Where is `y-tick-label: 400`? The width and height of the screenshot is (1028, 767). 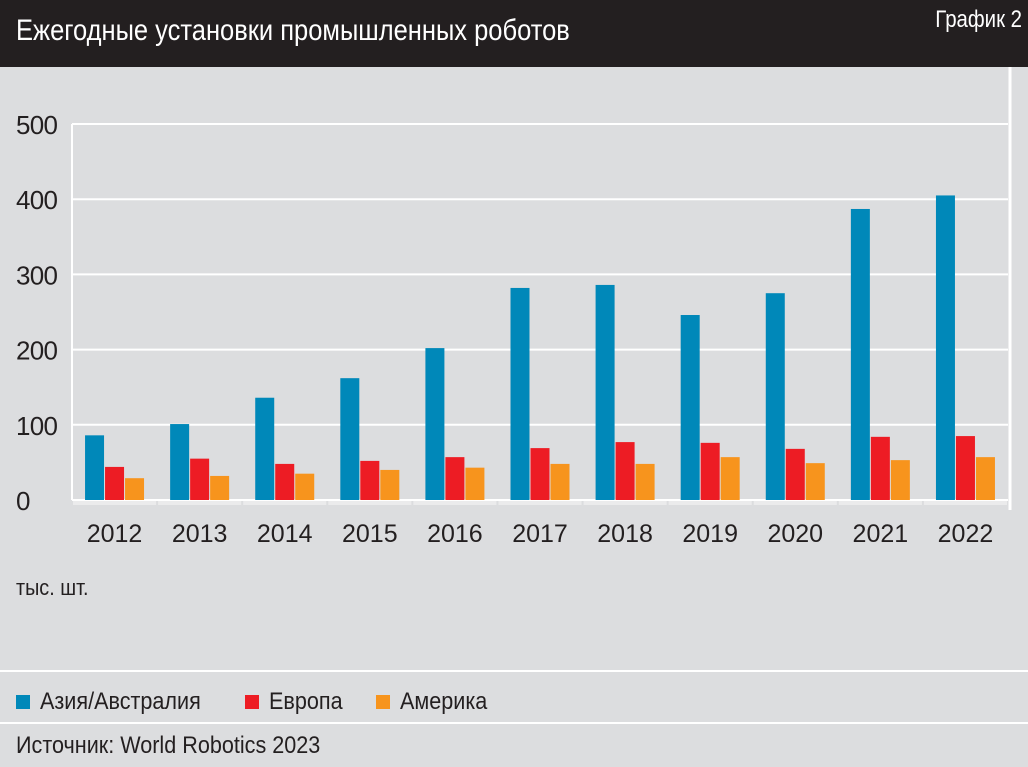 y-tick-label: 400 is located at coordinates (37, 200).